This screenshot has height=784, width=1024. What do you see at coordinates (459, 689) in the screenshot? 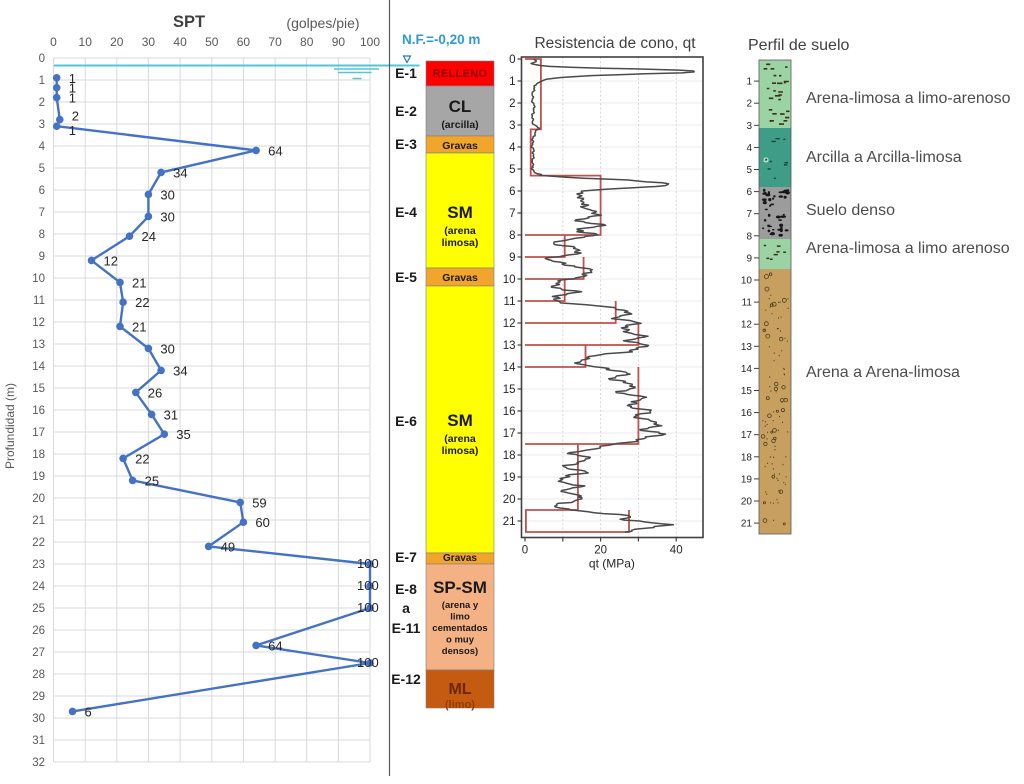
I see `svg-text: ML` at bounding box center [459, 689].